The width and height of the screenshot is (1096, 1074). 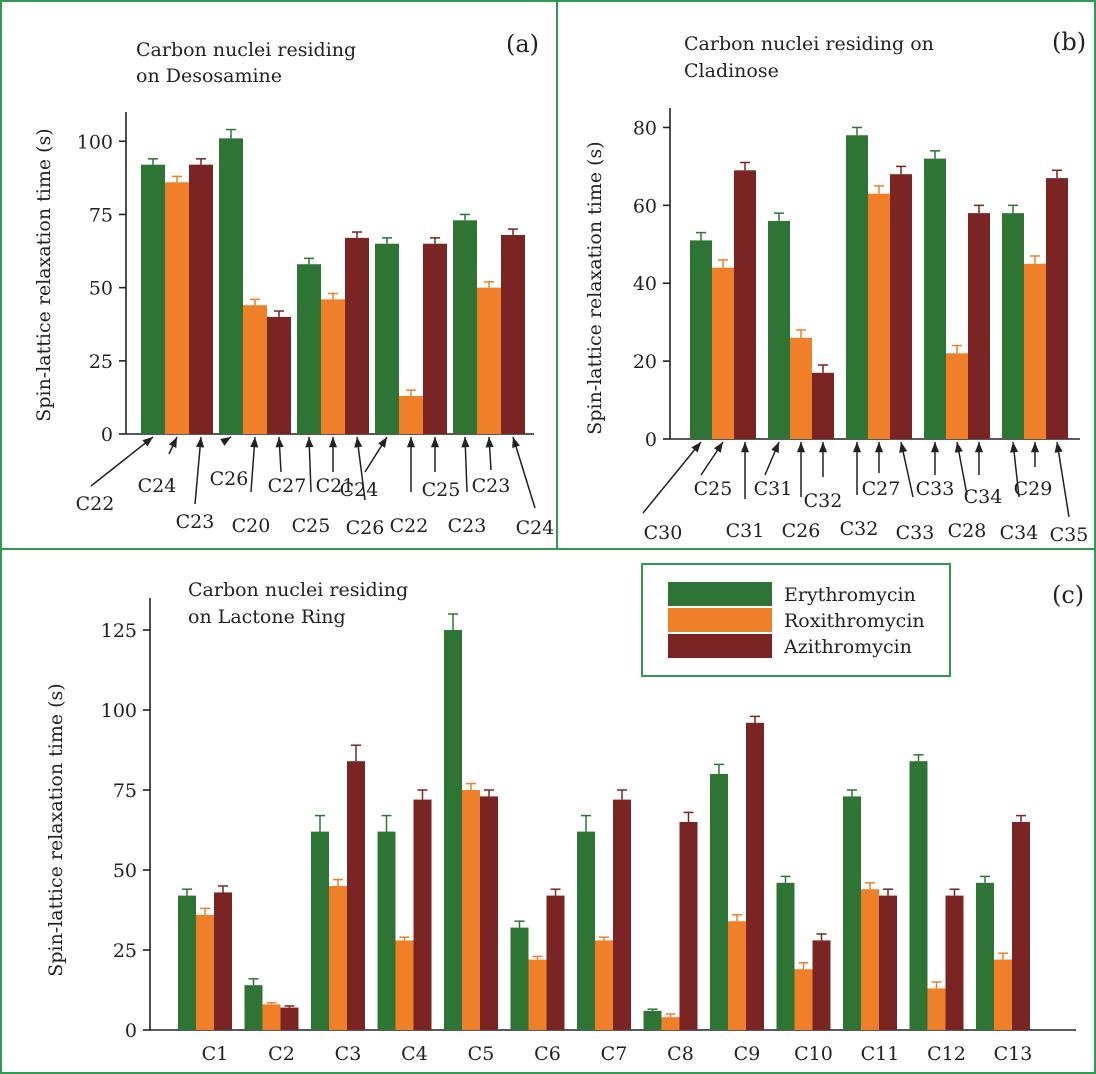 I want to click on panel-a-y-tick-label: 75, so click(x=101, y=215).